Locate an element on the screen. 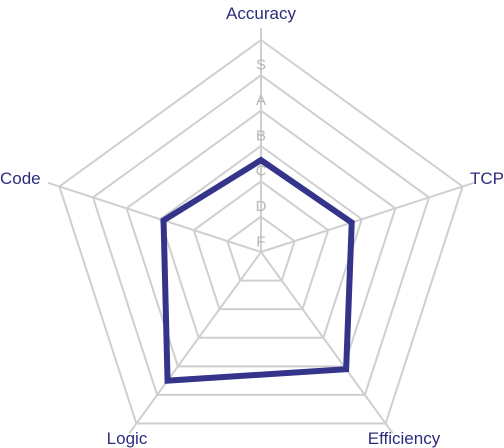 The width and height of the screenshot is (504, 448). grade-tick-label: S is located at coordinates (261, 65).